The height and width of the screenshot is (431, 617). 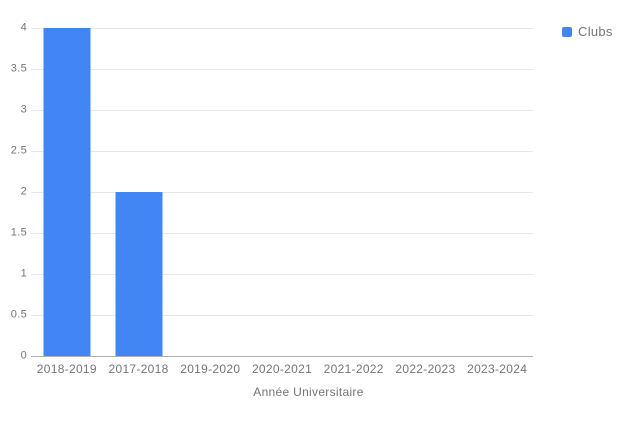 What do you see at coordinates (66, 369) in the screenshot?
I see `x-tick-label: 2018-2019` at bounding box center [66, 369].